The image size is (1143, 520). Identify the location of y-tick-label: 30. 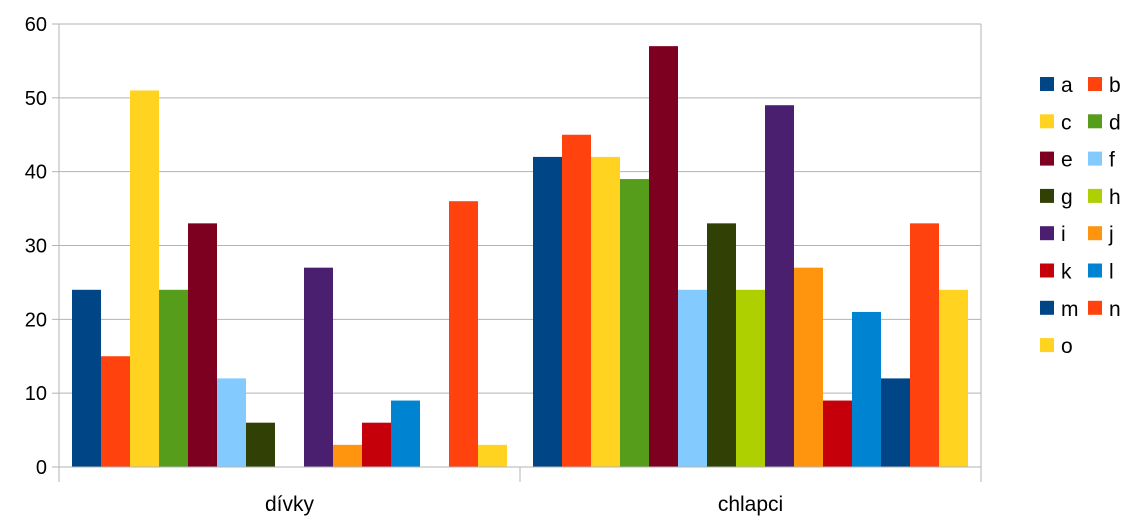
(36, 247).